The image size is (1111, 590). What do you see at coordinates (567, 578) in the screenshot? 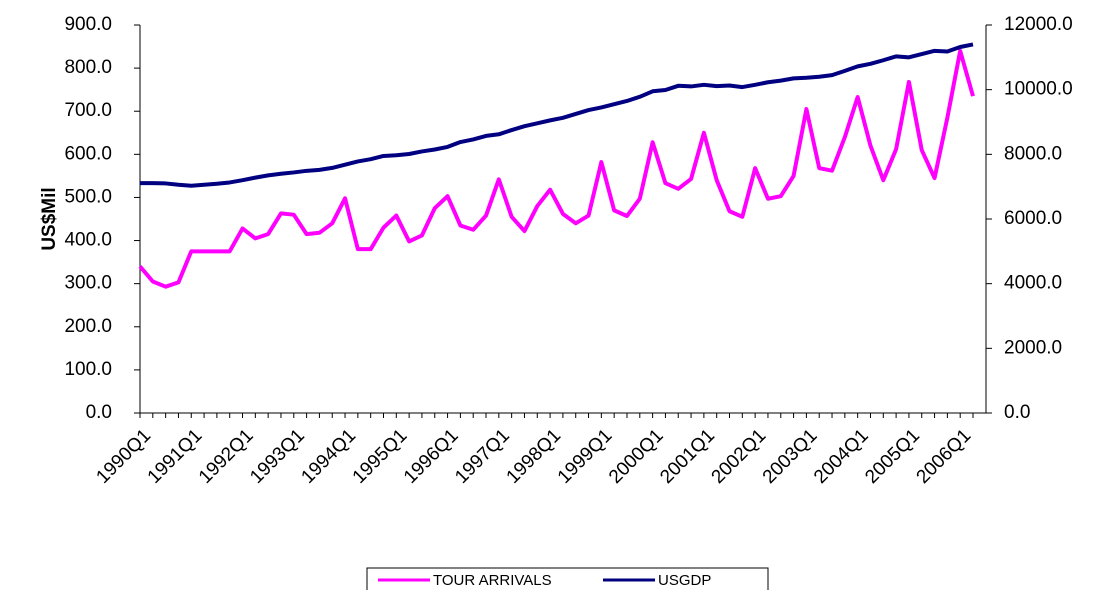
I see `legend-box` at bounding box center [567, 578].